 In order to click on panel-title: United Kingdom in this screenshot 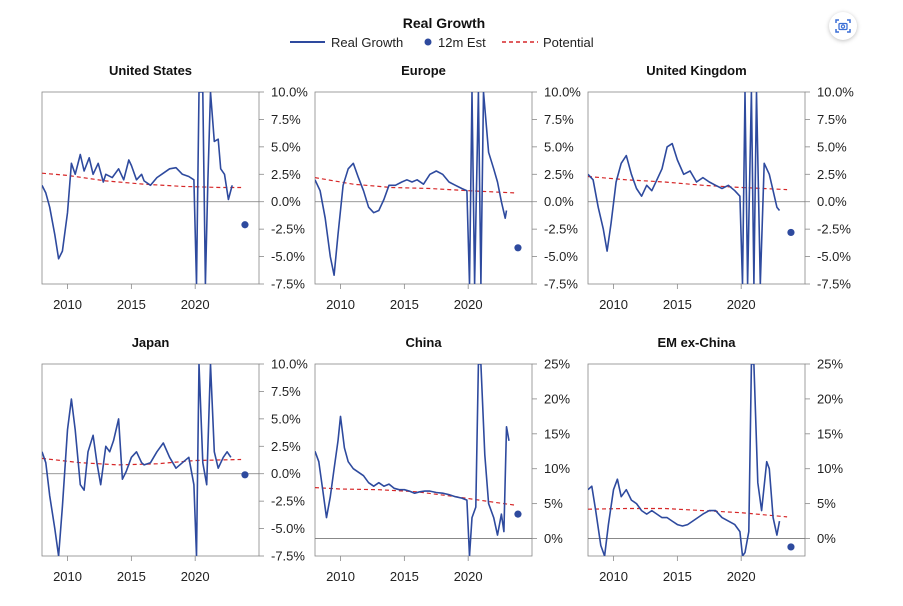, I will do `click(696, 70)`.